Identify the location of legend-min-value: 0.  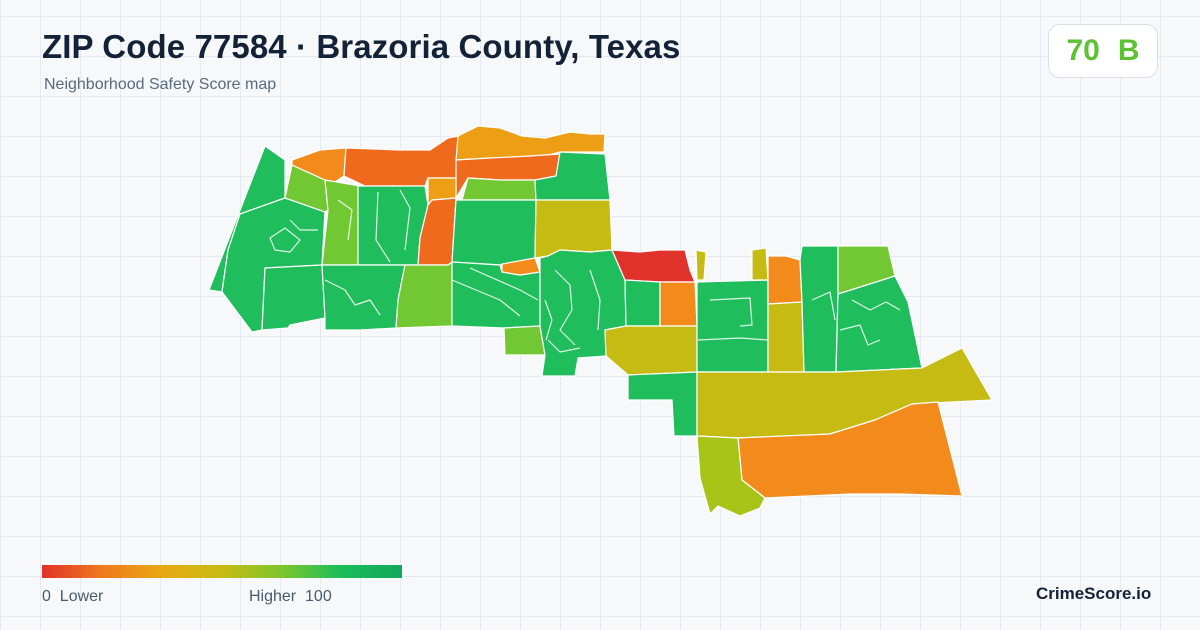
(46, 596).